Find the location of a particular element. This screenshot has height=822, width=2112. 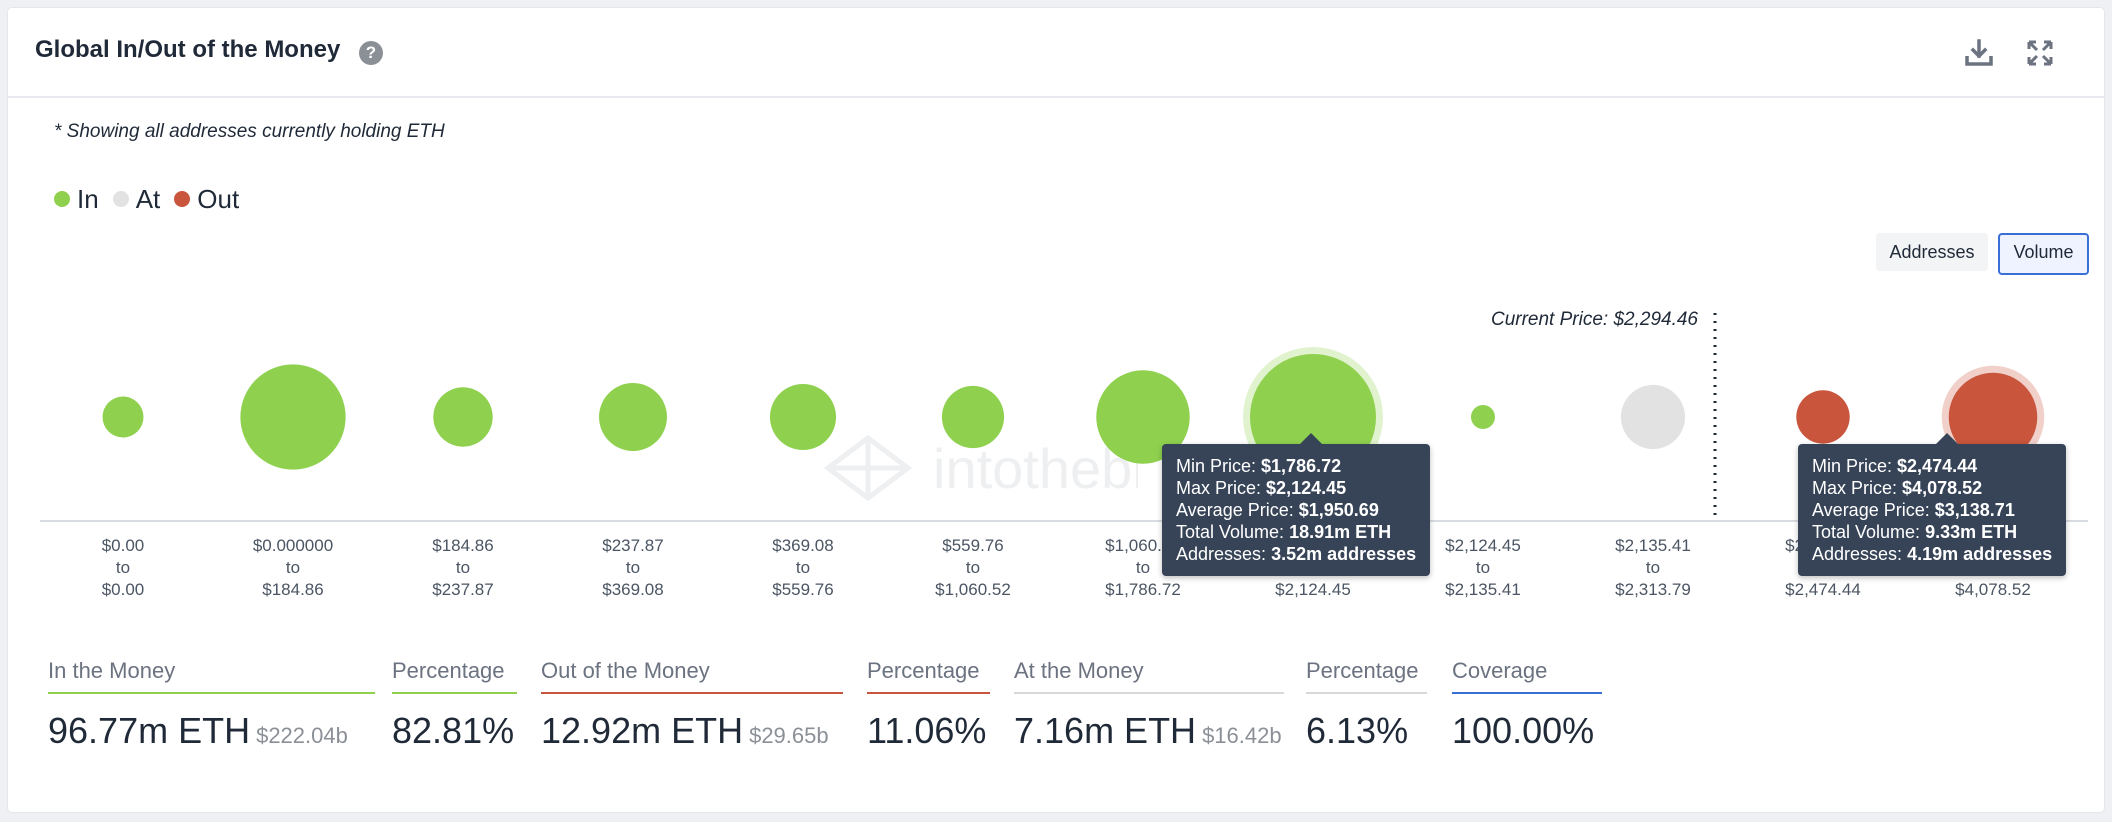

tooltip-min-value: $1,786.72 is located at coordinates (1301, 466).